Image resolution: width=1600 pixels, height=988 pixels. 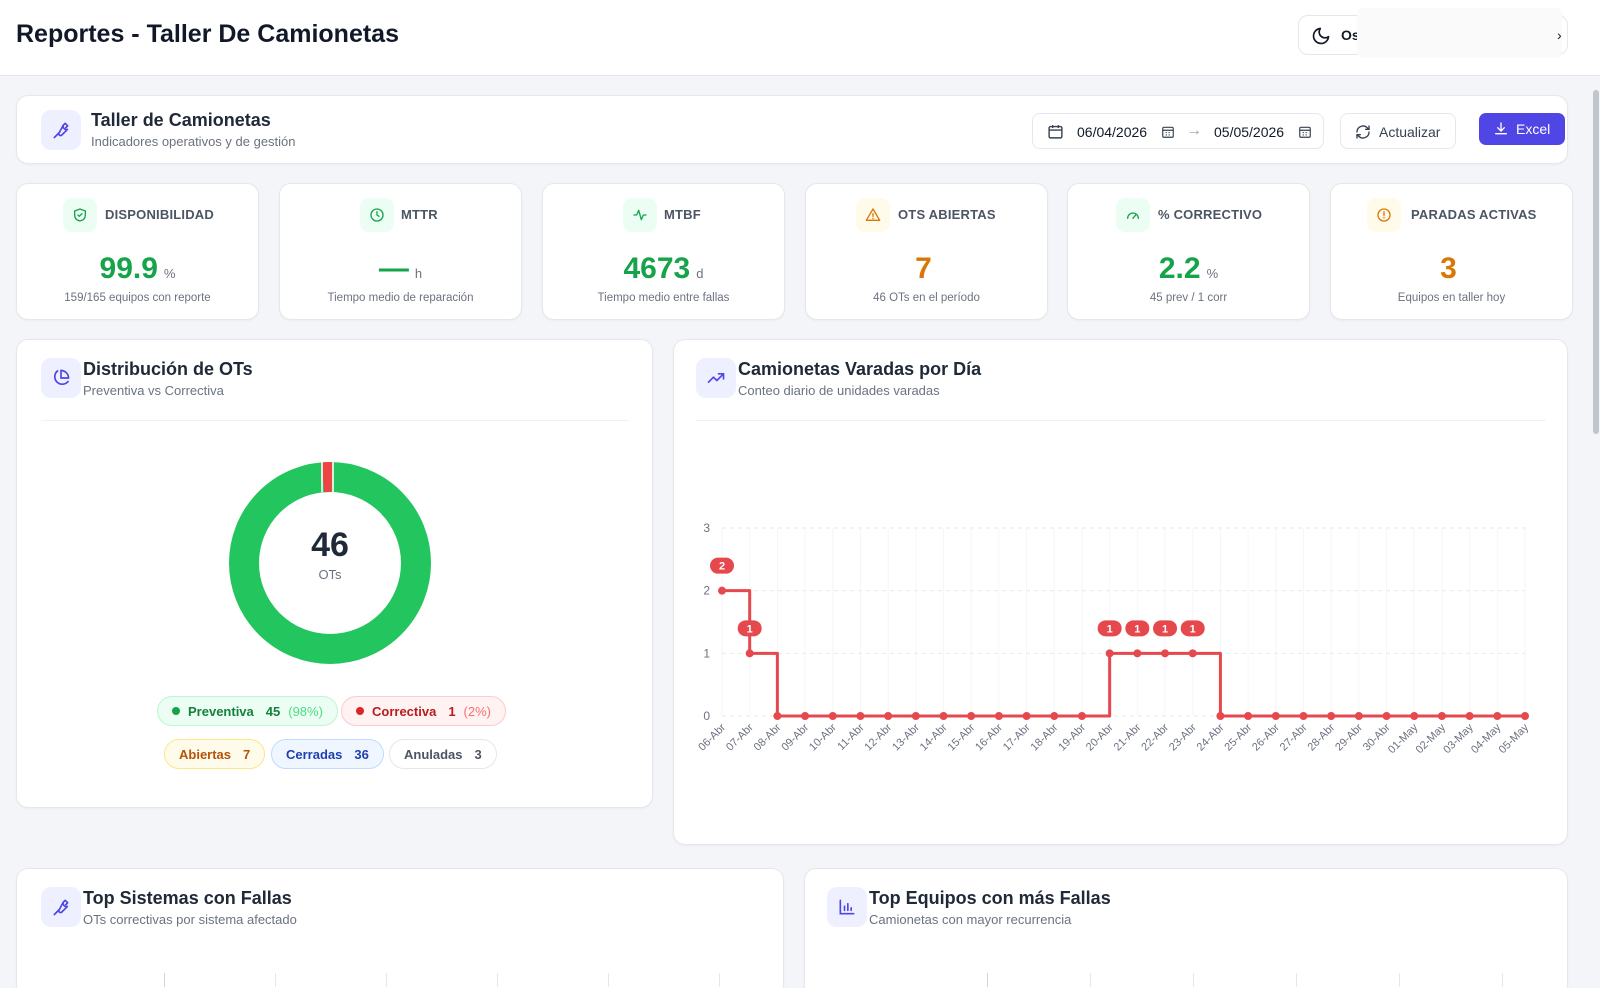 What do you see at coordinates (80, 215) in the screenshot?
I see `shield-check-icon` at bounding box center [80, 215].